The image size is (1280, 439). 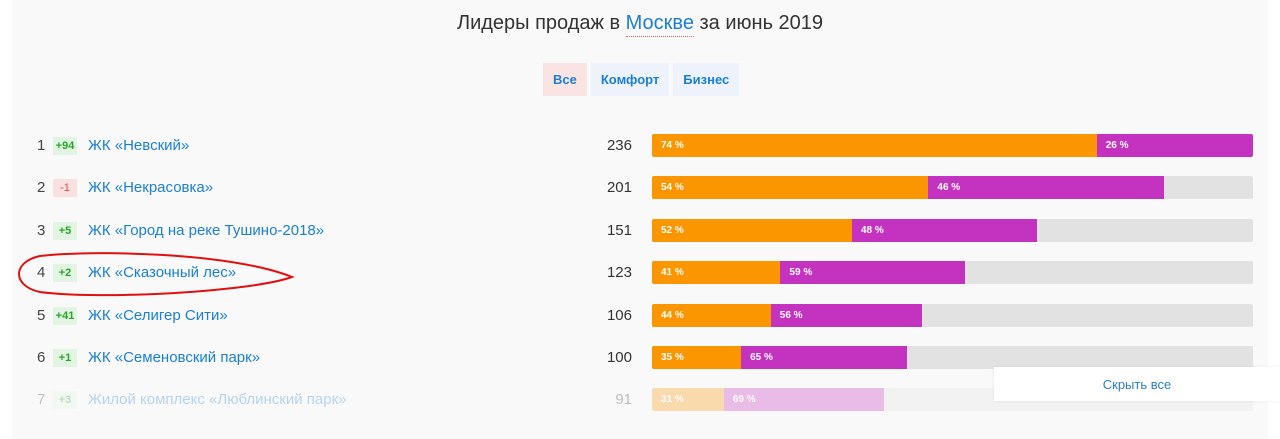 I want to click on complex-link: Жилой комплекс «Люблинский парк», so click(x=217, y=400).